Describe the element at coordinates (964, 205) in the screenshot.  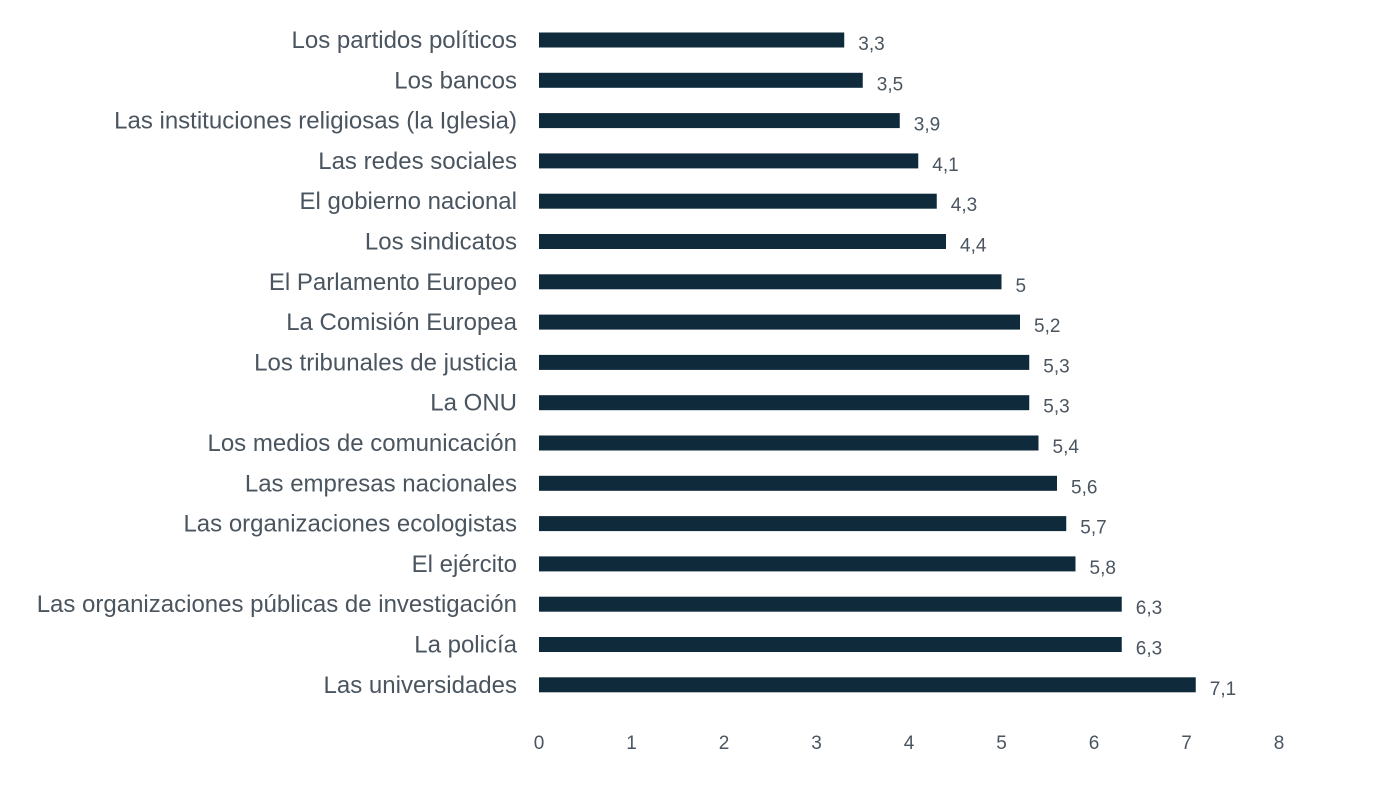
I see `value-label: 4,3` at that location.